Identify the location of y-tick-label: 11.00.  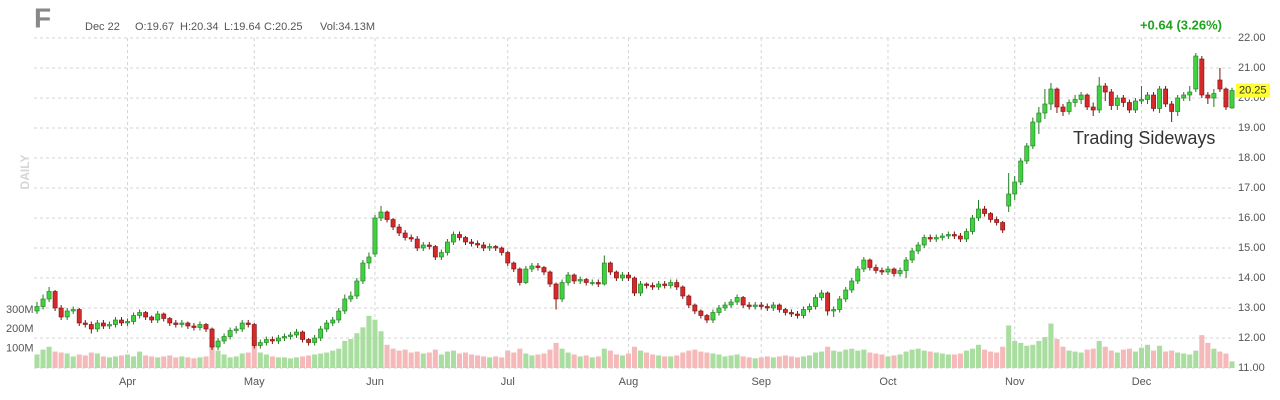
(1251, 368).